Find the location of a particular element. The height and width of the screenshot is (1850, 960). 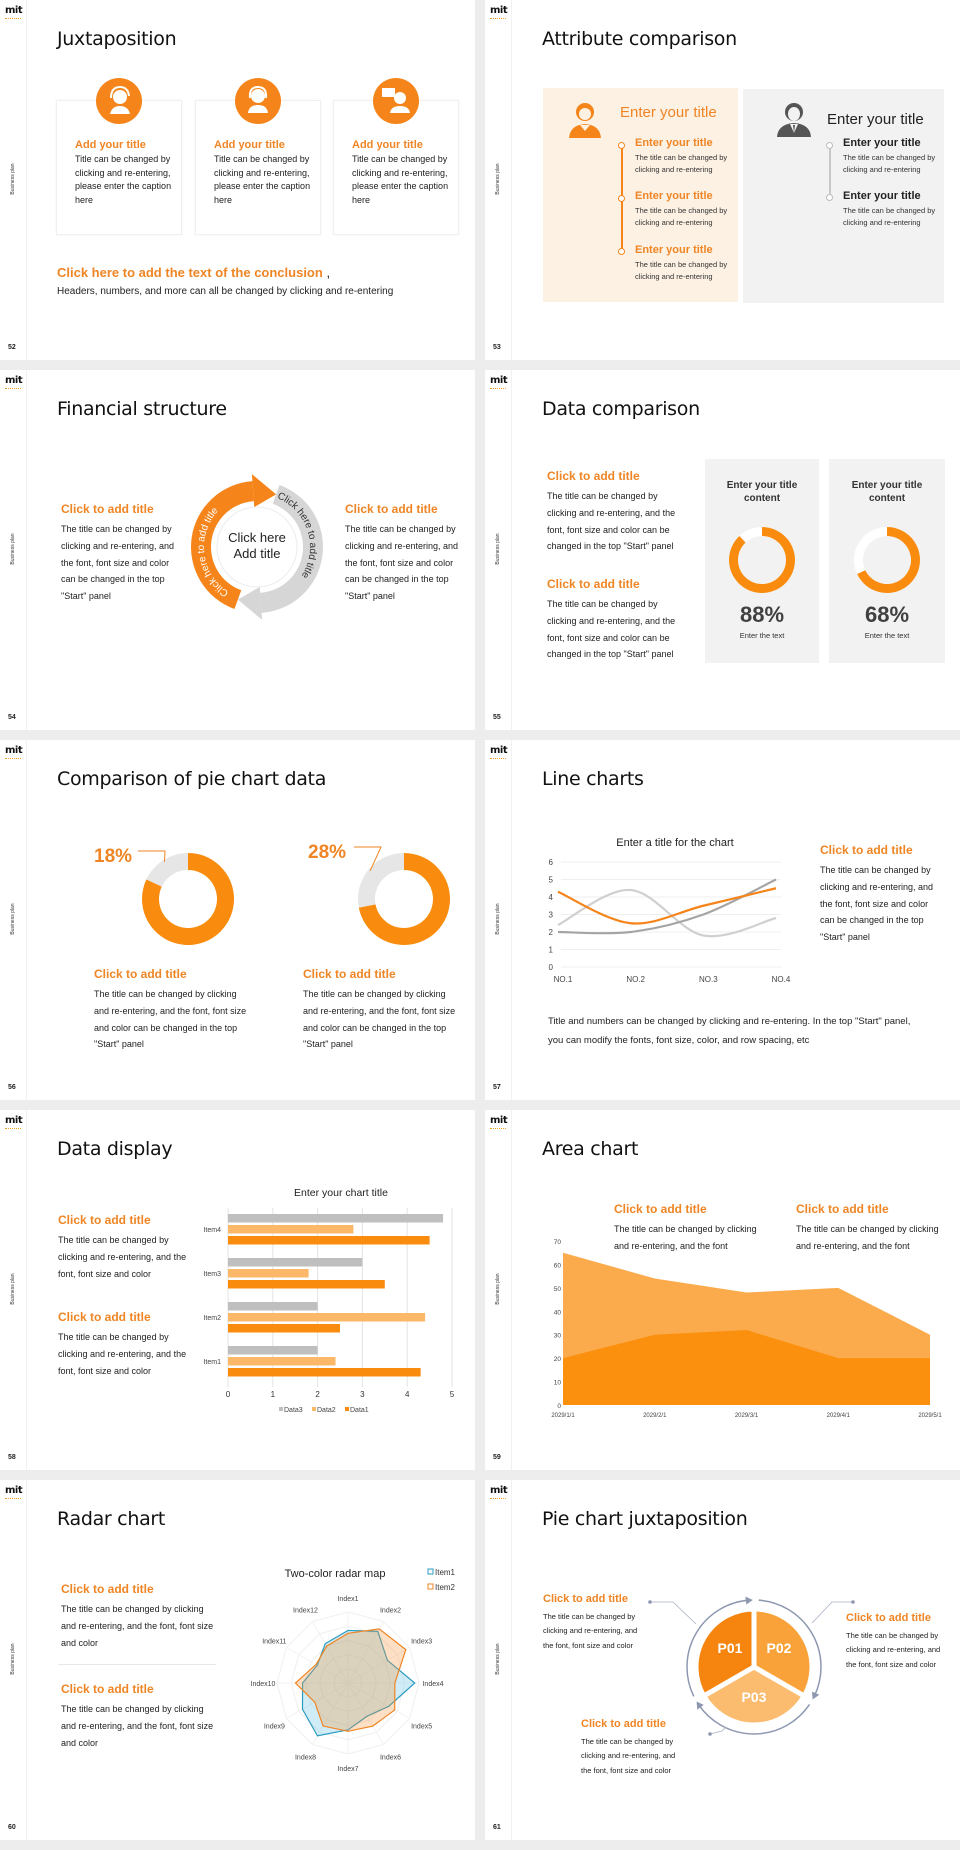

radar-axis-label: Index6 is located at coordinates (390, 1758).